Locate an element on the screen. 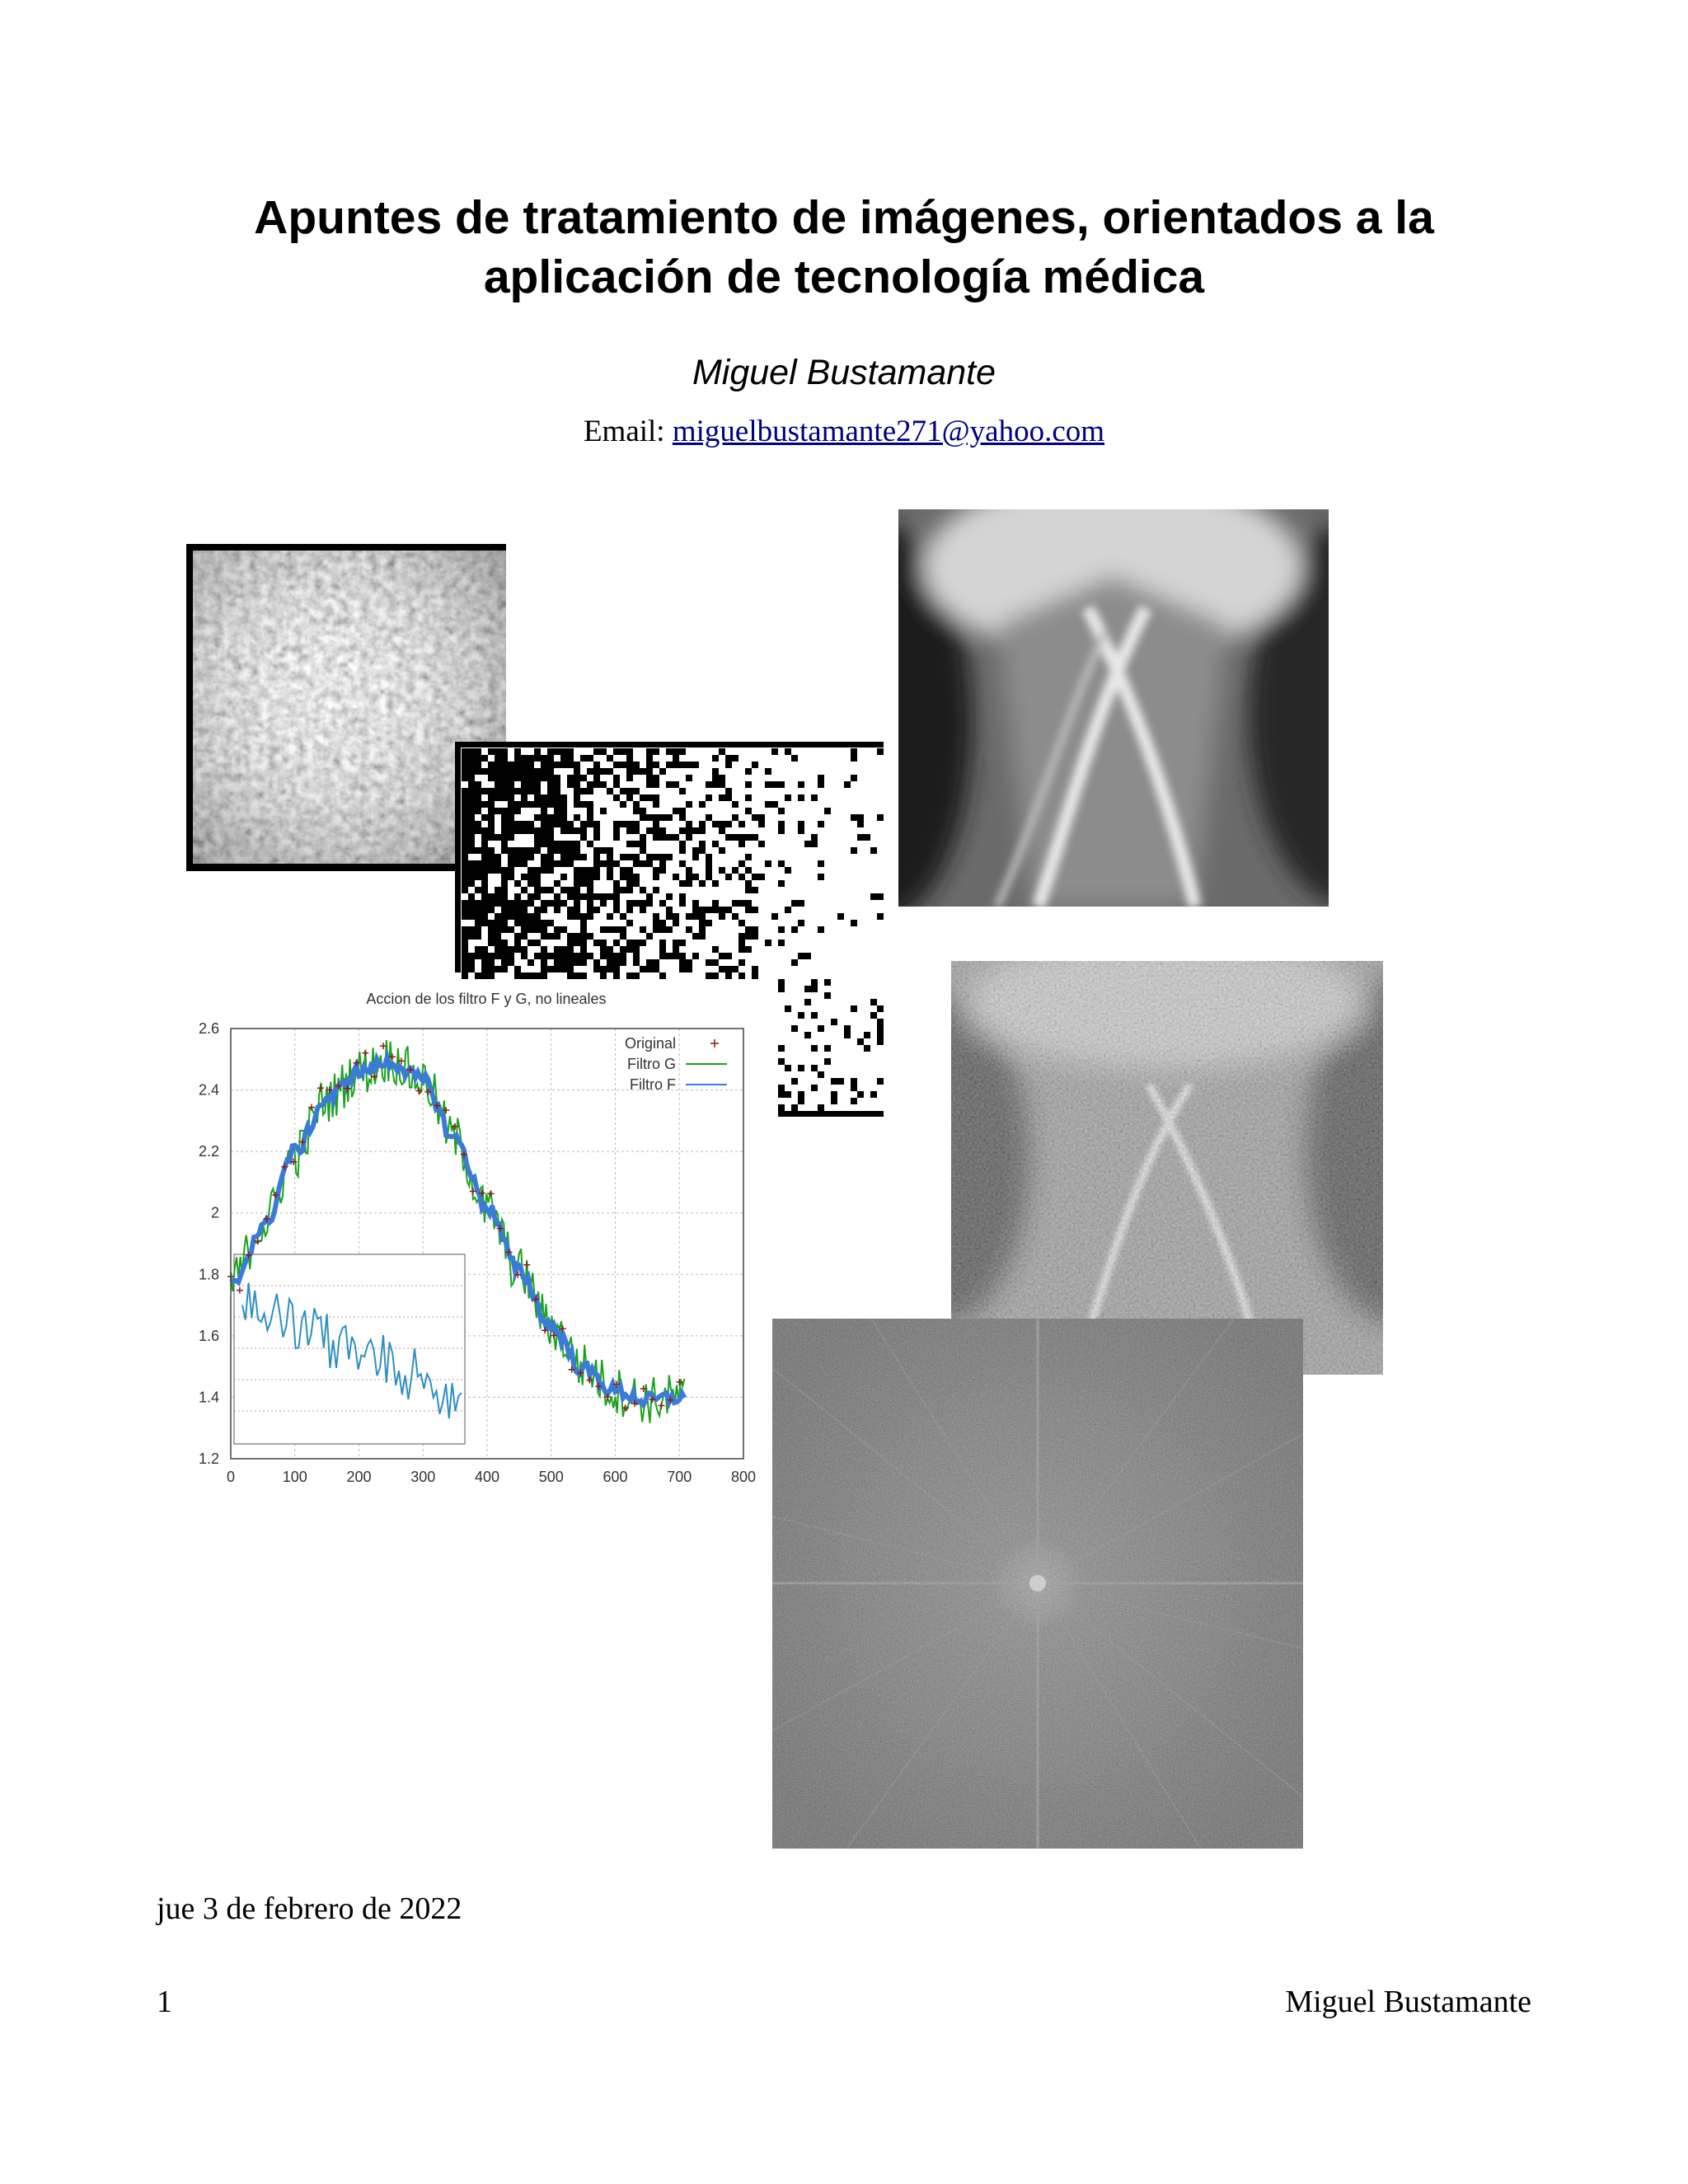 The height and width of the screenshot is (2184, 1688). legend-label: Original is located at coordinates (650, 1043).